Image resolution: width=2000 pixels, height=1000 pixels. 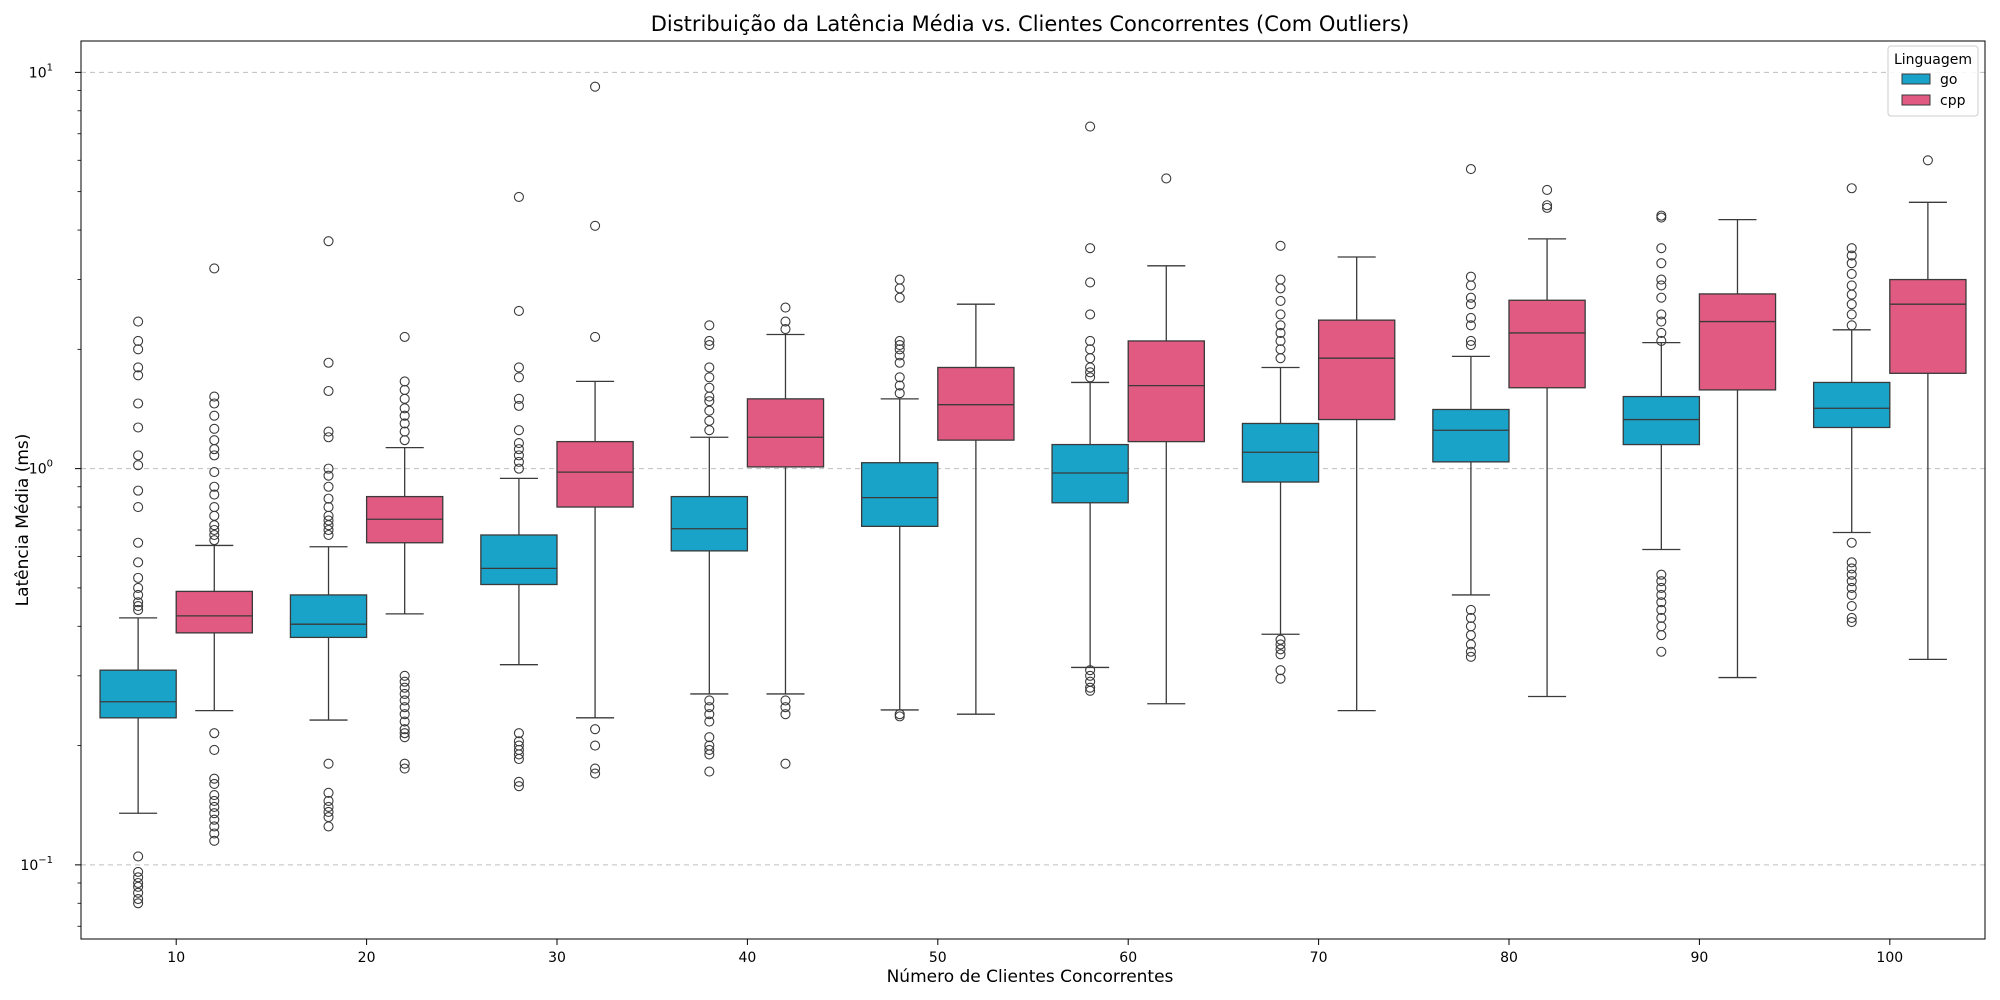 I want to click on x-tick-label-80: 80, so click(x=1509, y=958).